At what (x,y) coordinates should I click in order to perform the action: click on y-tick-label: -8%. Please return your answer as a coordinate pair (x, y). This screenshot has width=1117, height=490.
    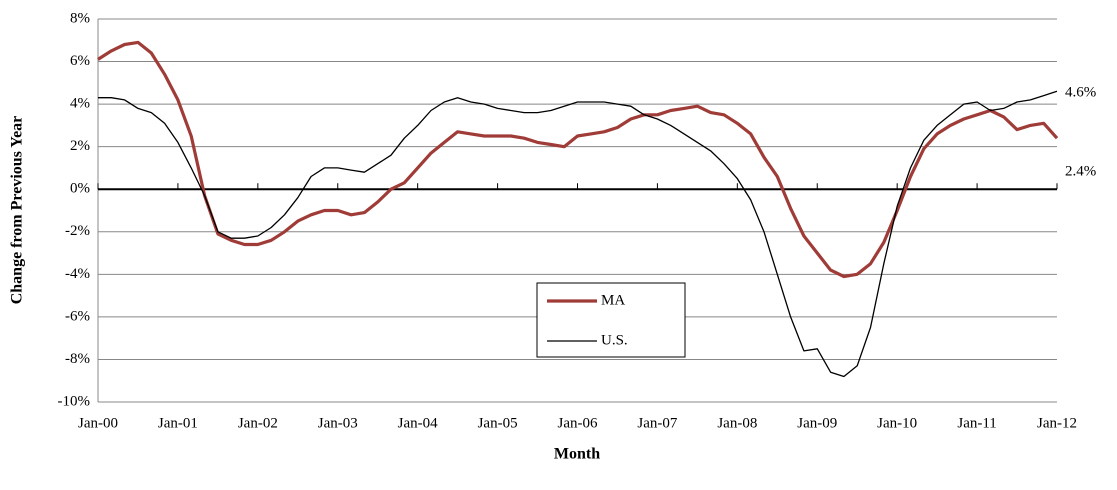
    Looking at the image, I should click on (77, 359).